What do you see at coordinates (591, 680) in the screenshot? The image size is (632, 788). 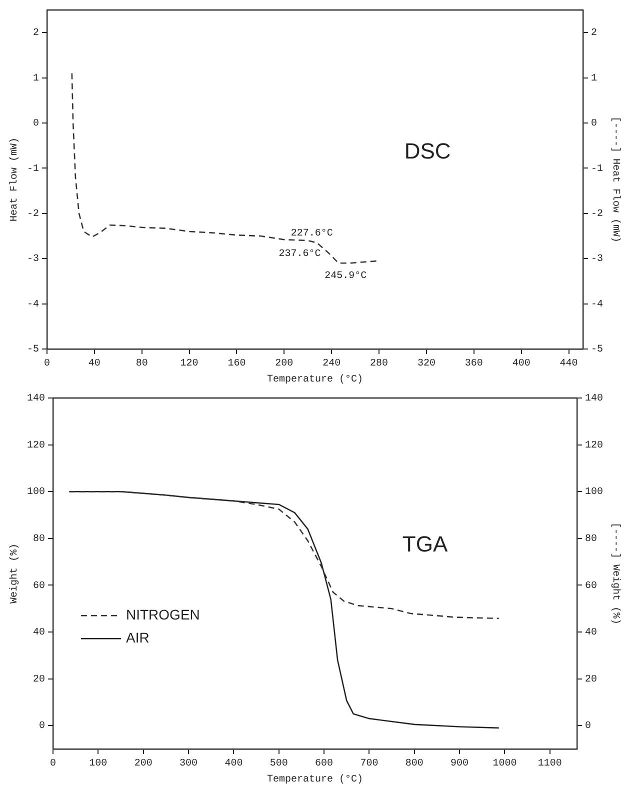 I see `y2-tick-label: 20` at bounding box center [591, 680].